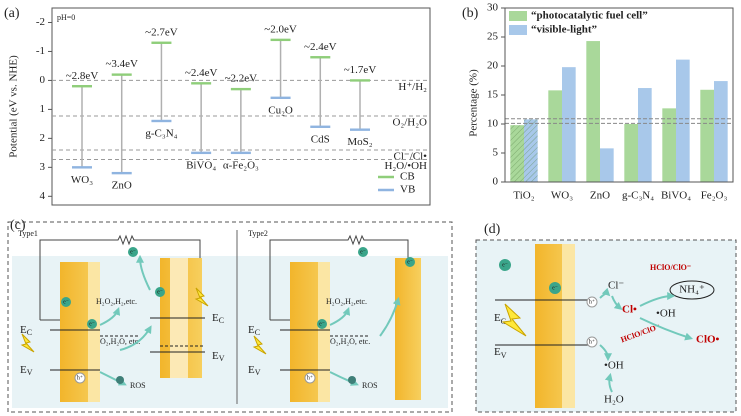 The height and width of the screenshot is (416, 741). Describe the element at coordinates (116, 301) in the screenshot. I see `products: H₂O₂,H₂,etc.` at that location.